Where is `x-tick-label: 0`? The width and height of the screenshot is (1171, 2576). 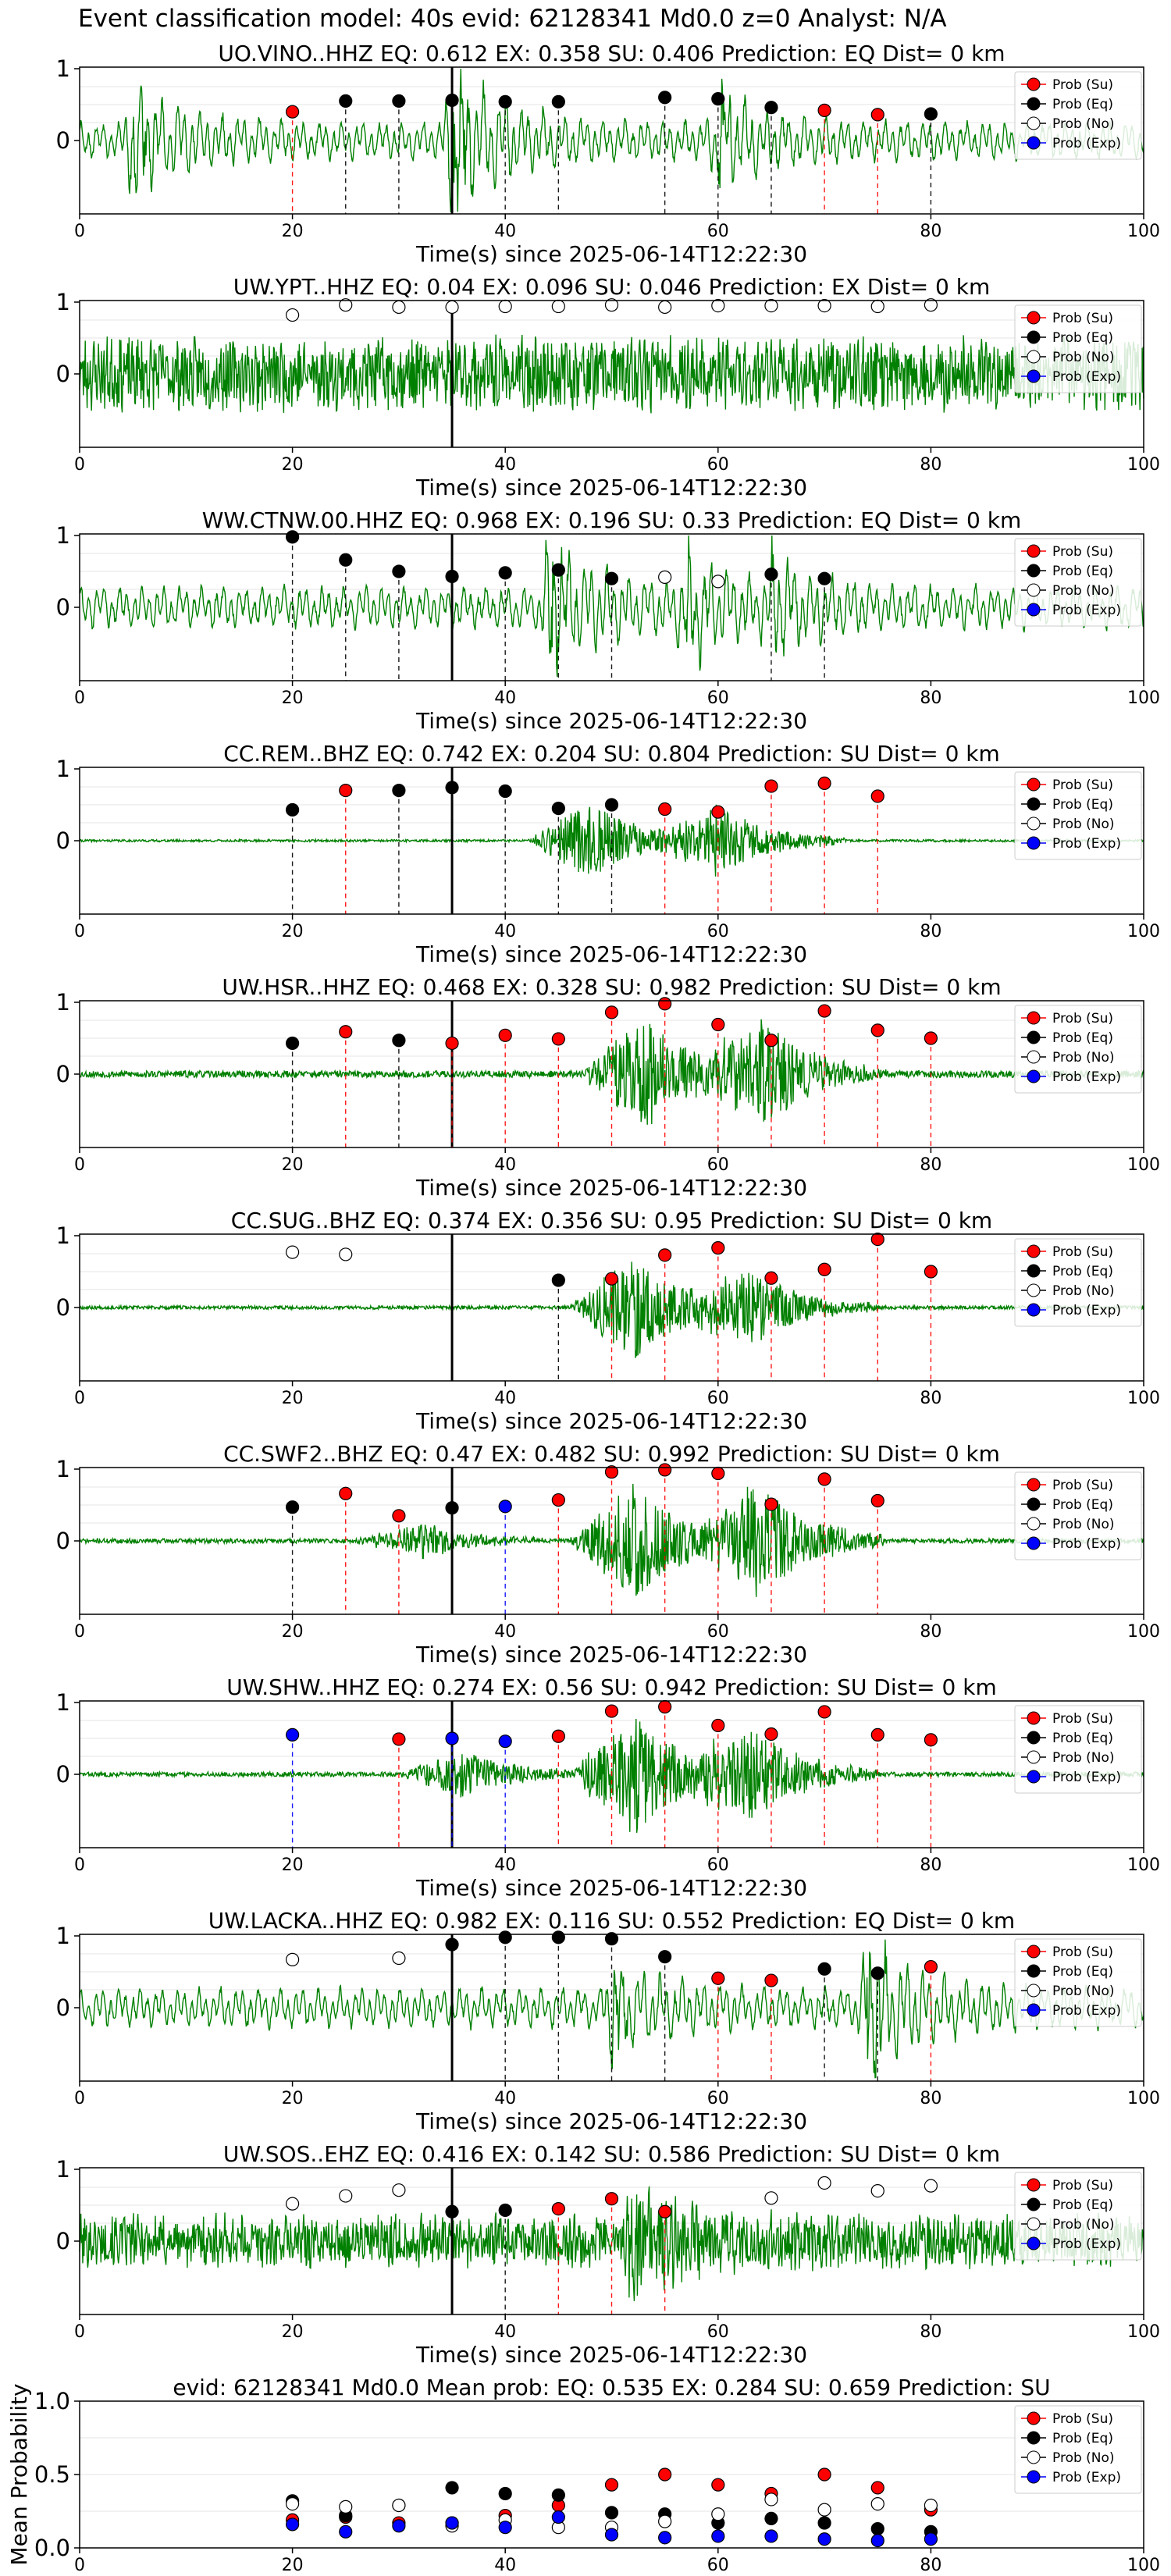 x-tick-label: 0 is located at coordinates (79, 1865).